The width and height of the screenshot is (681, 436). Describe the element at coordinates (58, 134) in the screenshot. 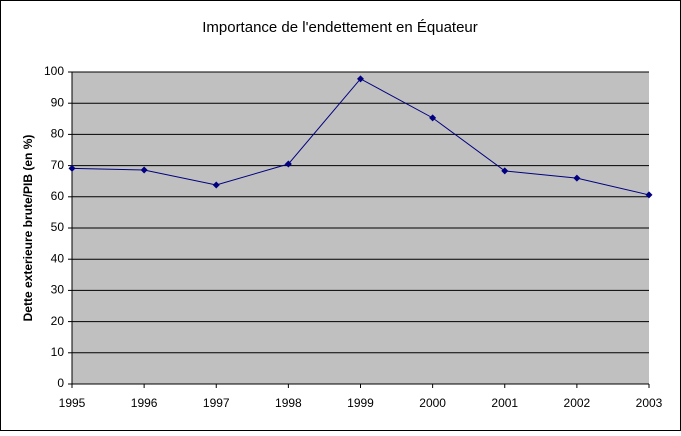

I see `y-tick-label: 80` at that location.